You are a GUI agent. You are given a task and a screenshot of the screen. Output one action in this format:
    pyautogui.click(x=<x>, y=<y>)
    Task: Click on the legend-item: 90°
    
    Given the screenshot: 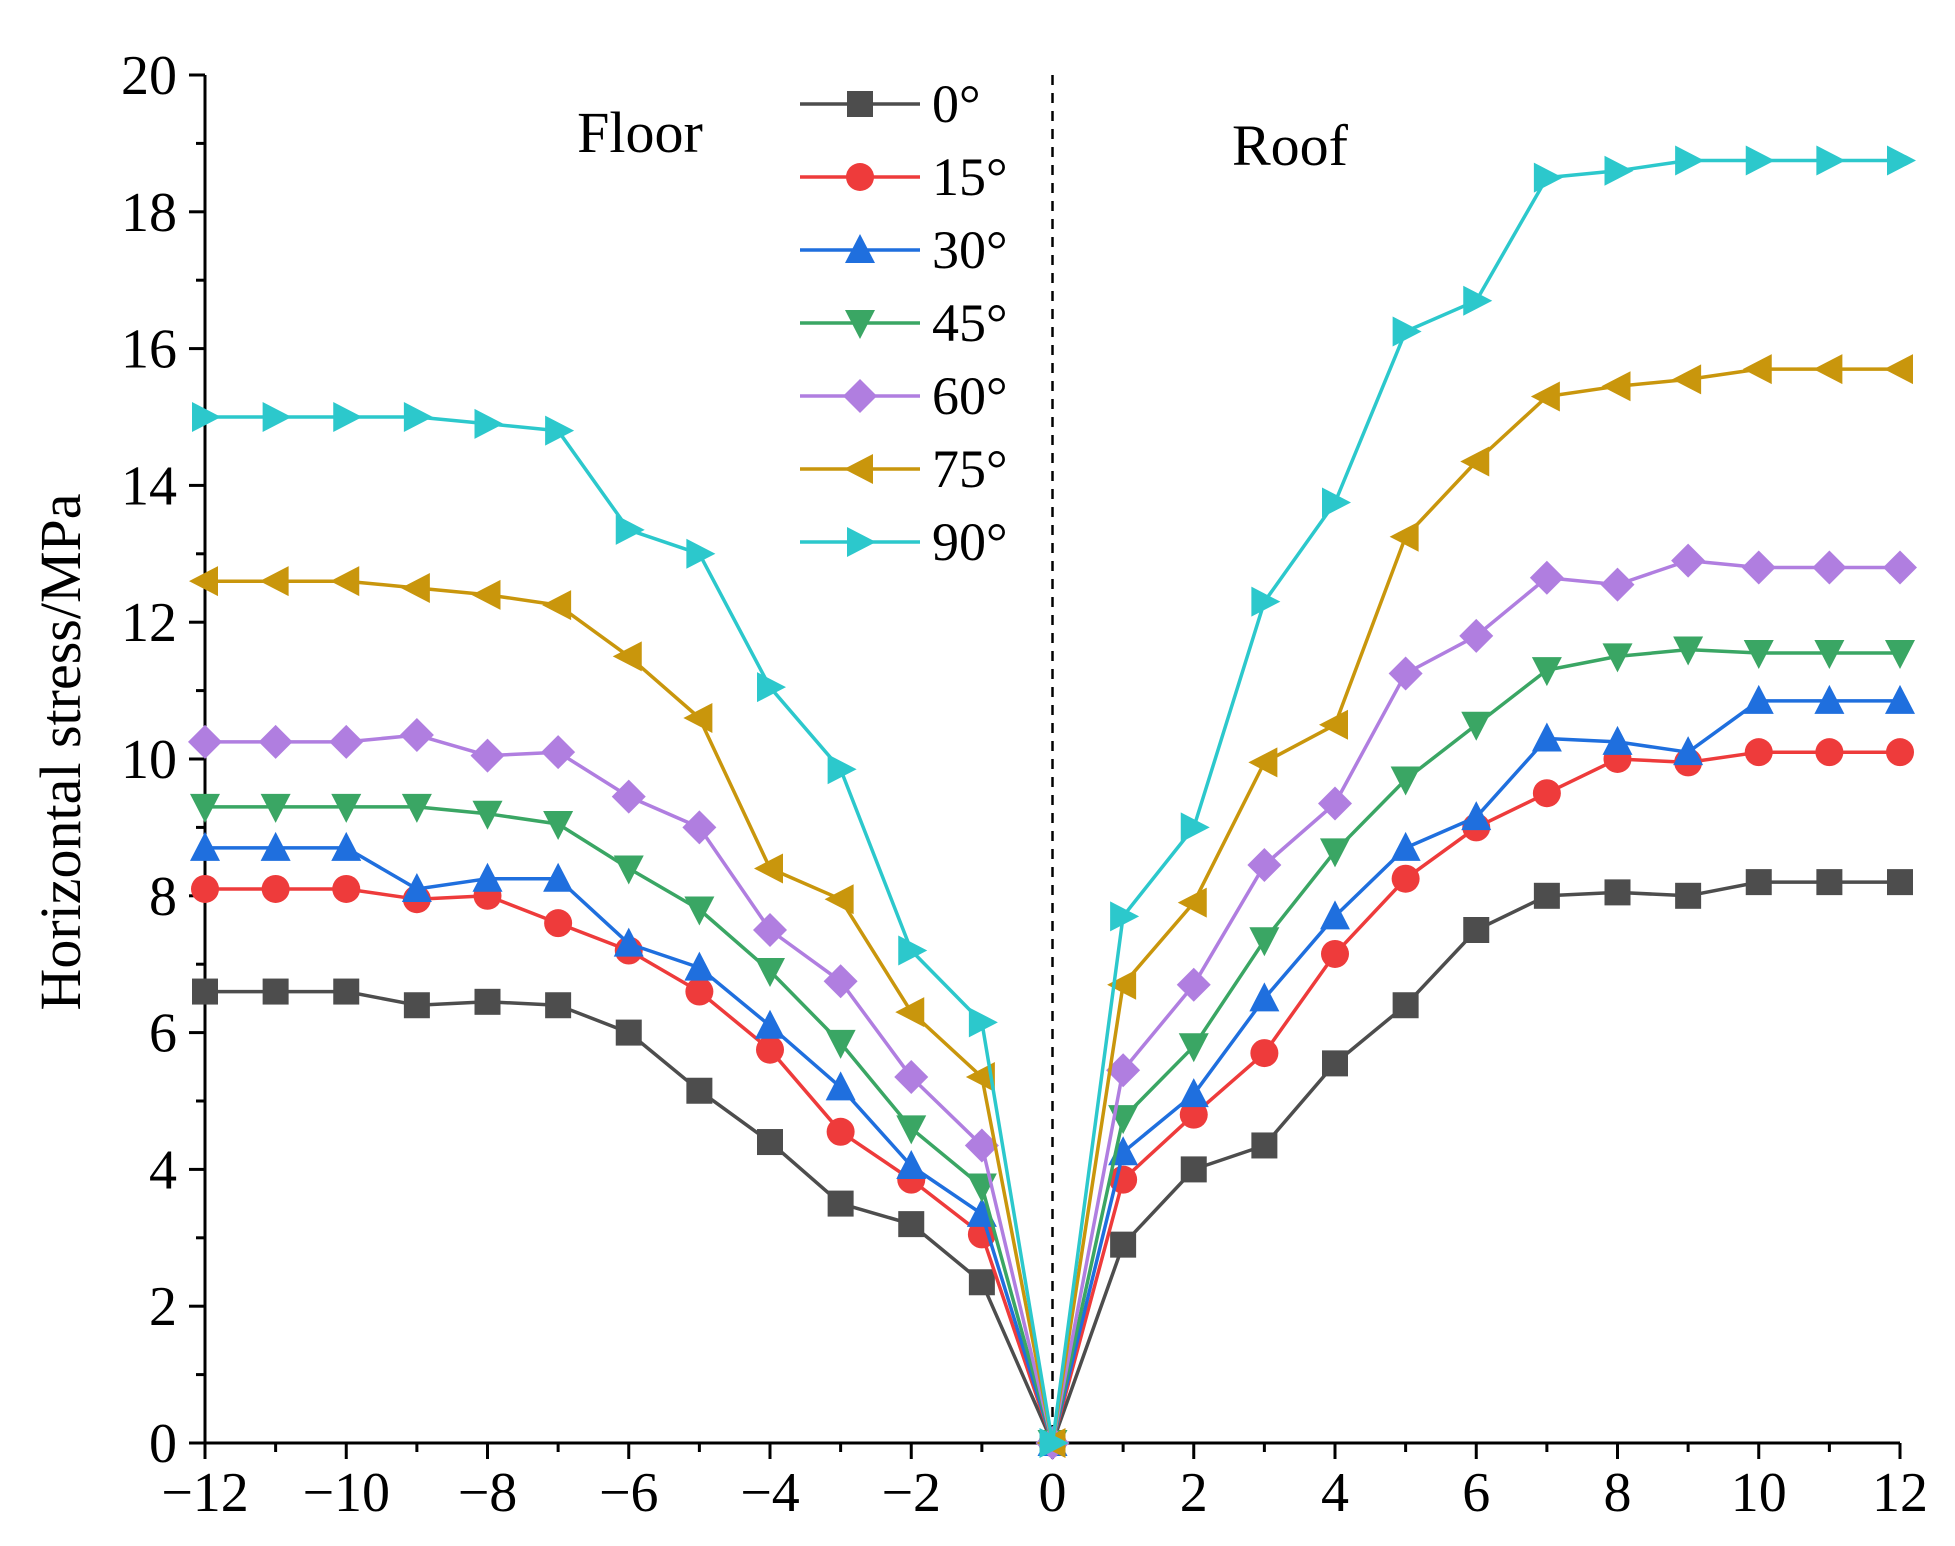 What is the action you would take?
    pyautogui.click(x=904, y=542)
    